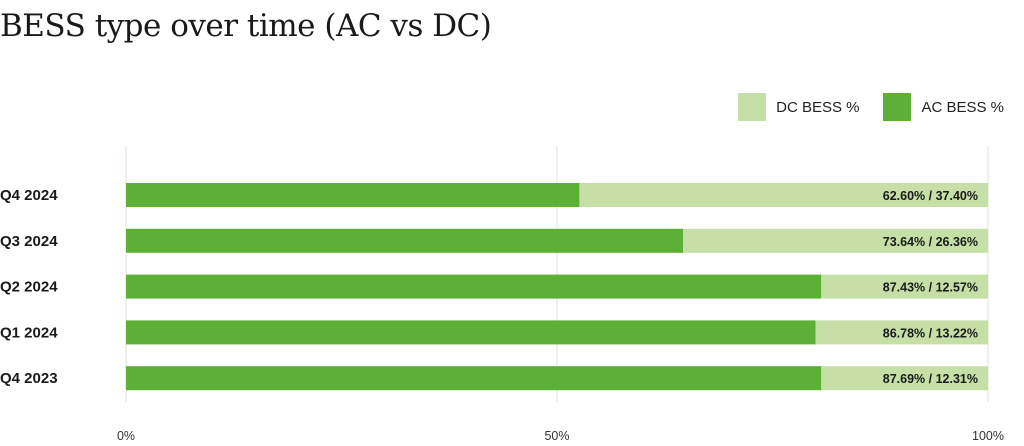 The image size is (1024, 446). What do you see at coordinates (556, 436) in the screenshot?
I see `x-tick-label: 50%` at bounding box center [556, 436].